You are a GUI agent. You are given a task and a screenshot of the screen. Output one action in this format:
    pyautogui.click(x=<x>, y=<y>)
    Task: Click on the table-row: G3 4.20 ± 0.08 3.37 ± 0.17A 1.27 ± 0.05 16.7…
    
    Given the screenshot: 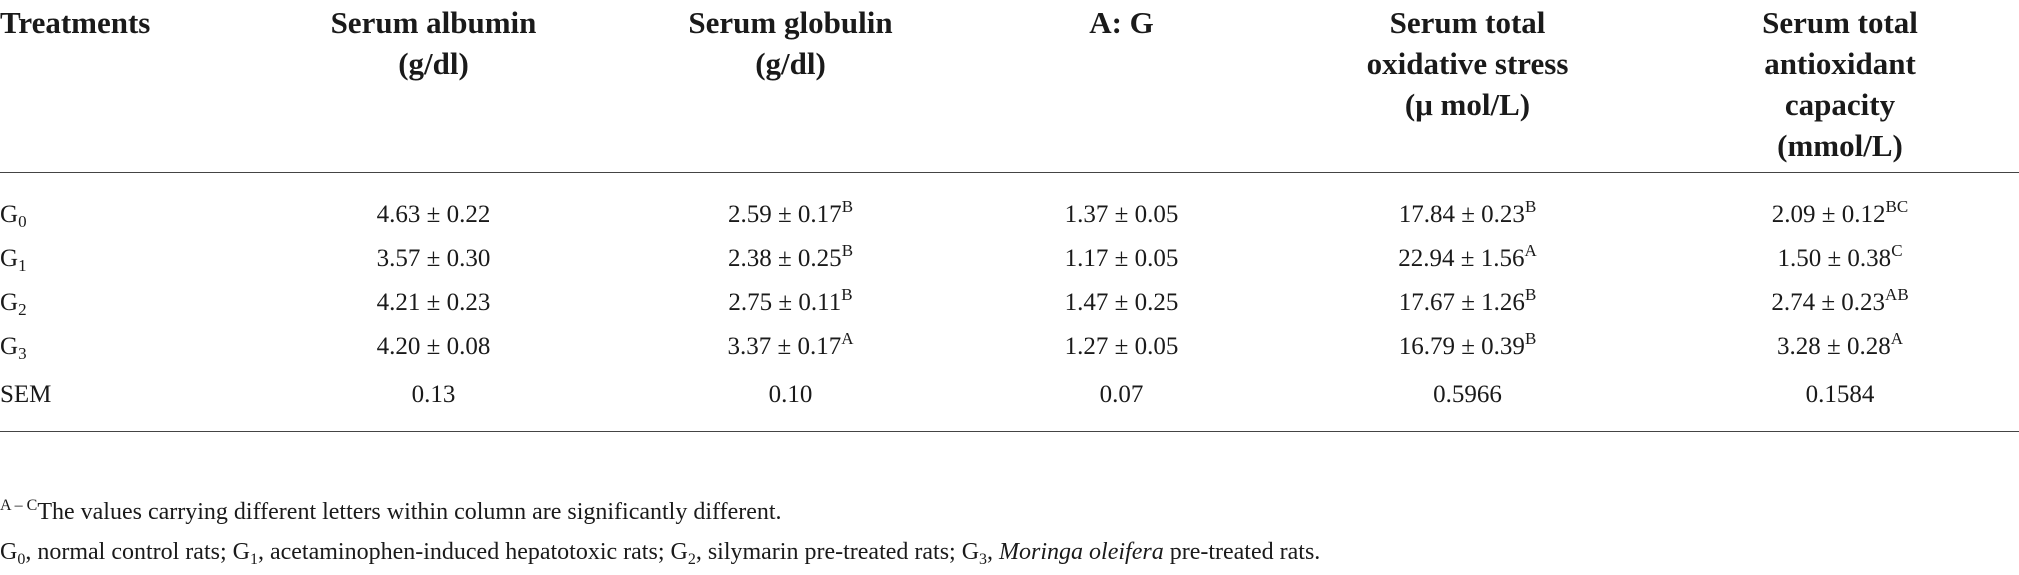 What is the action you would take?
    pyautogui.click(x=1009, y=347)
    